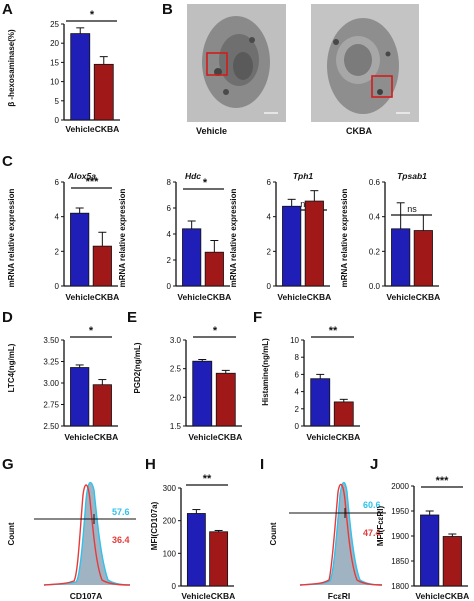 Image resolution: width=474 pixels, height=601 pixels. What do you see at coordinates (176, 340) in the screenshot?
I see `panel-e-ytick-label: 3.0` at bounding box center [176, 340].